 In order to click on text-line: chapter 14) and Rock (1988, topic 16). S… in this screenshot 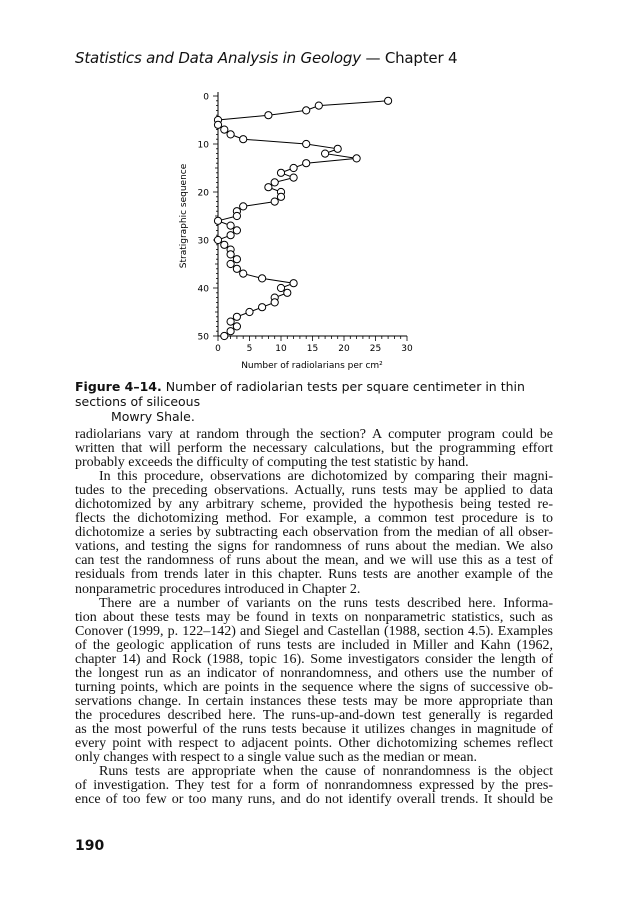, I will do `click(314, 659)`.